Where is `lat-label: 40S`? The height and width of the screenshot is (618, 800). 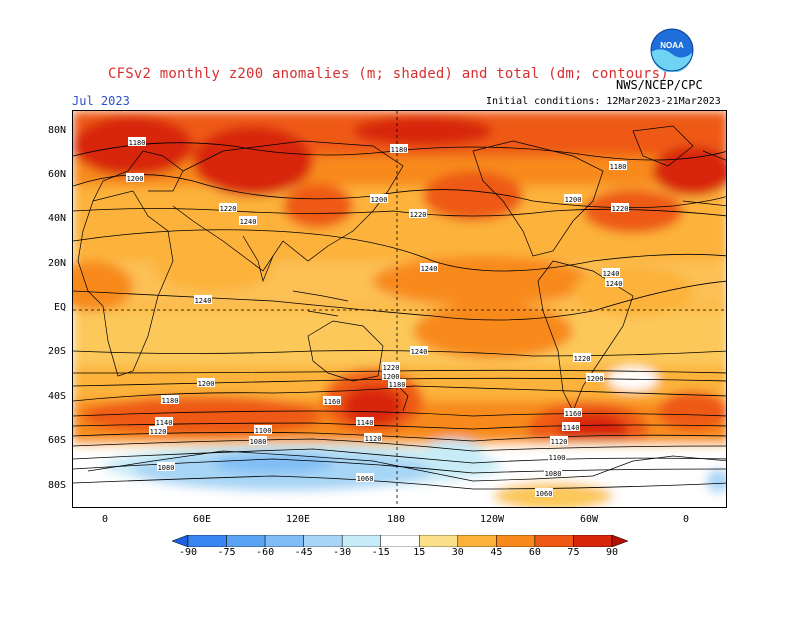
lat-label: 40S is located at coordinates (56, 396).